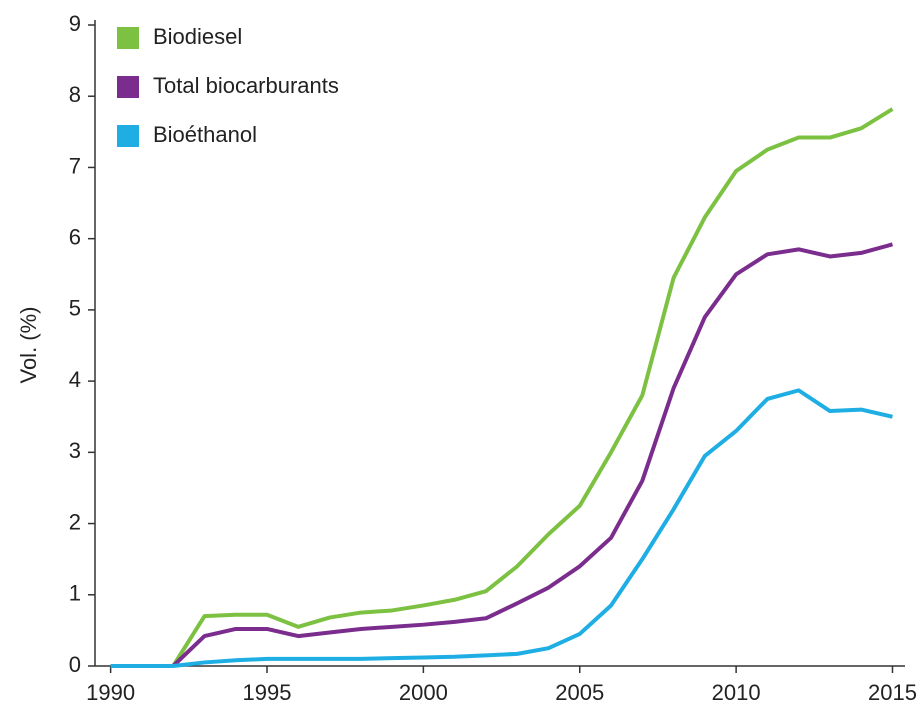 The height and width of the screenshot is (726, 924). What do you see at coordinates (28, 344) in the screenshot?
I see `y-axis-label: Vol. (%)` at bounding box center [28, 344].